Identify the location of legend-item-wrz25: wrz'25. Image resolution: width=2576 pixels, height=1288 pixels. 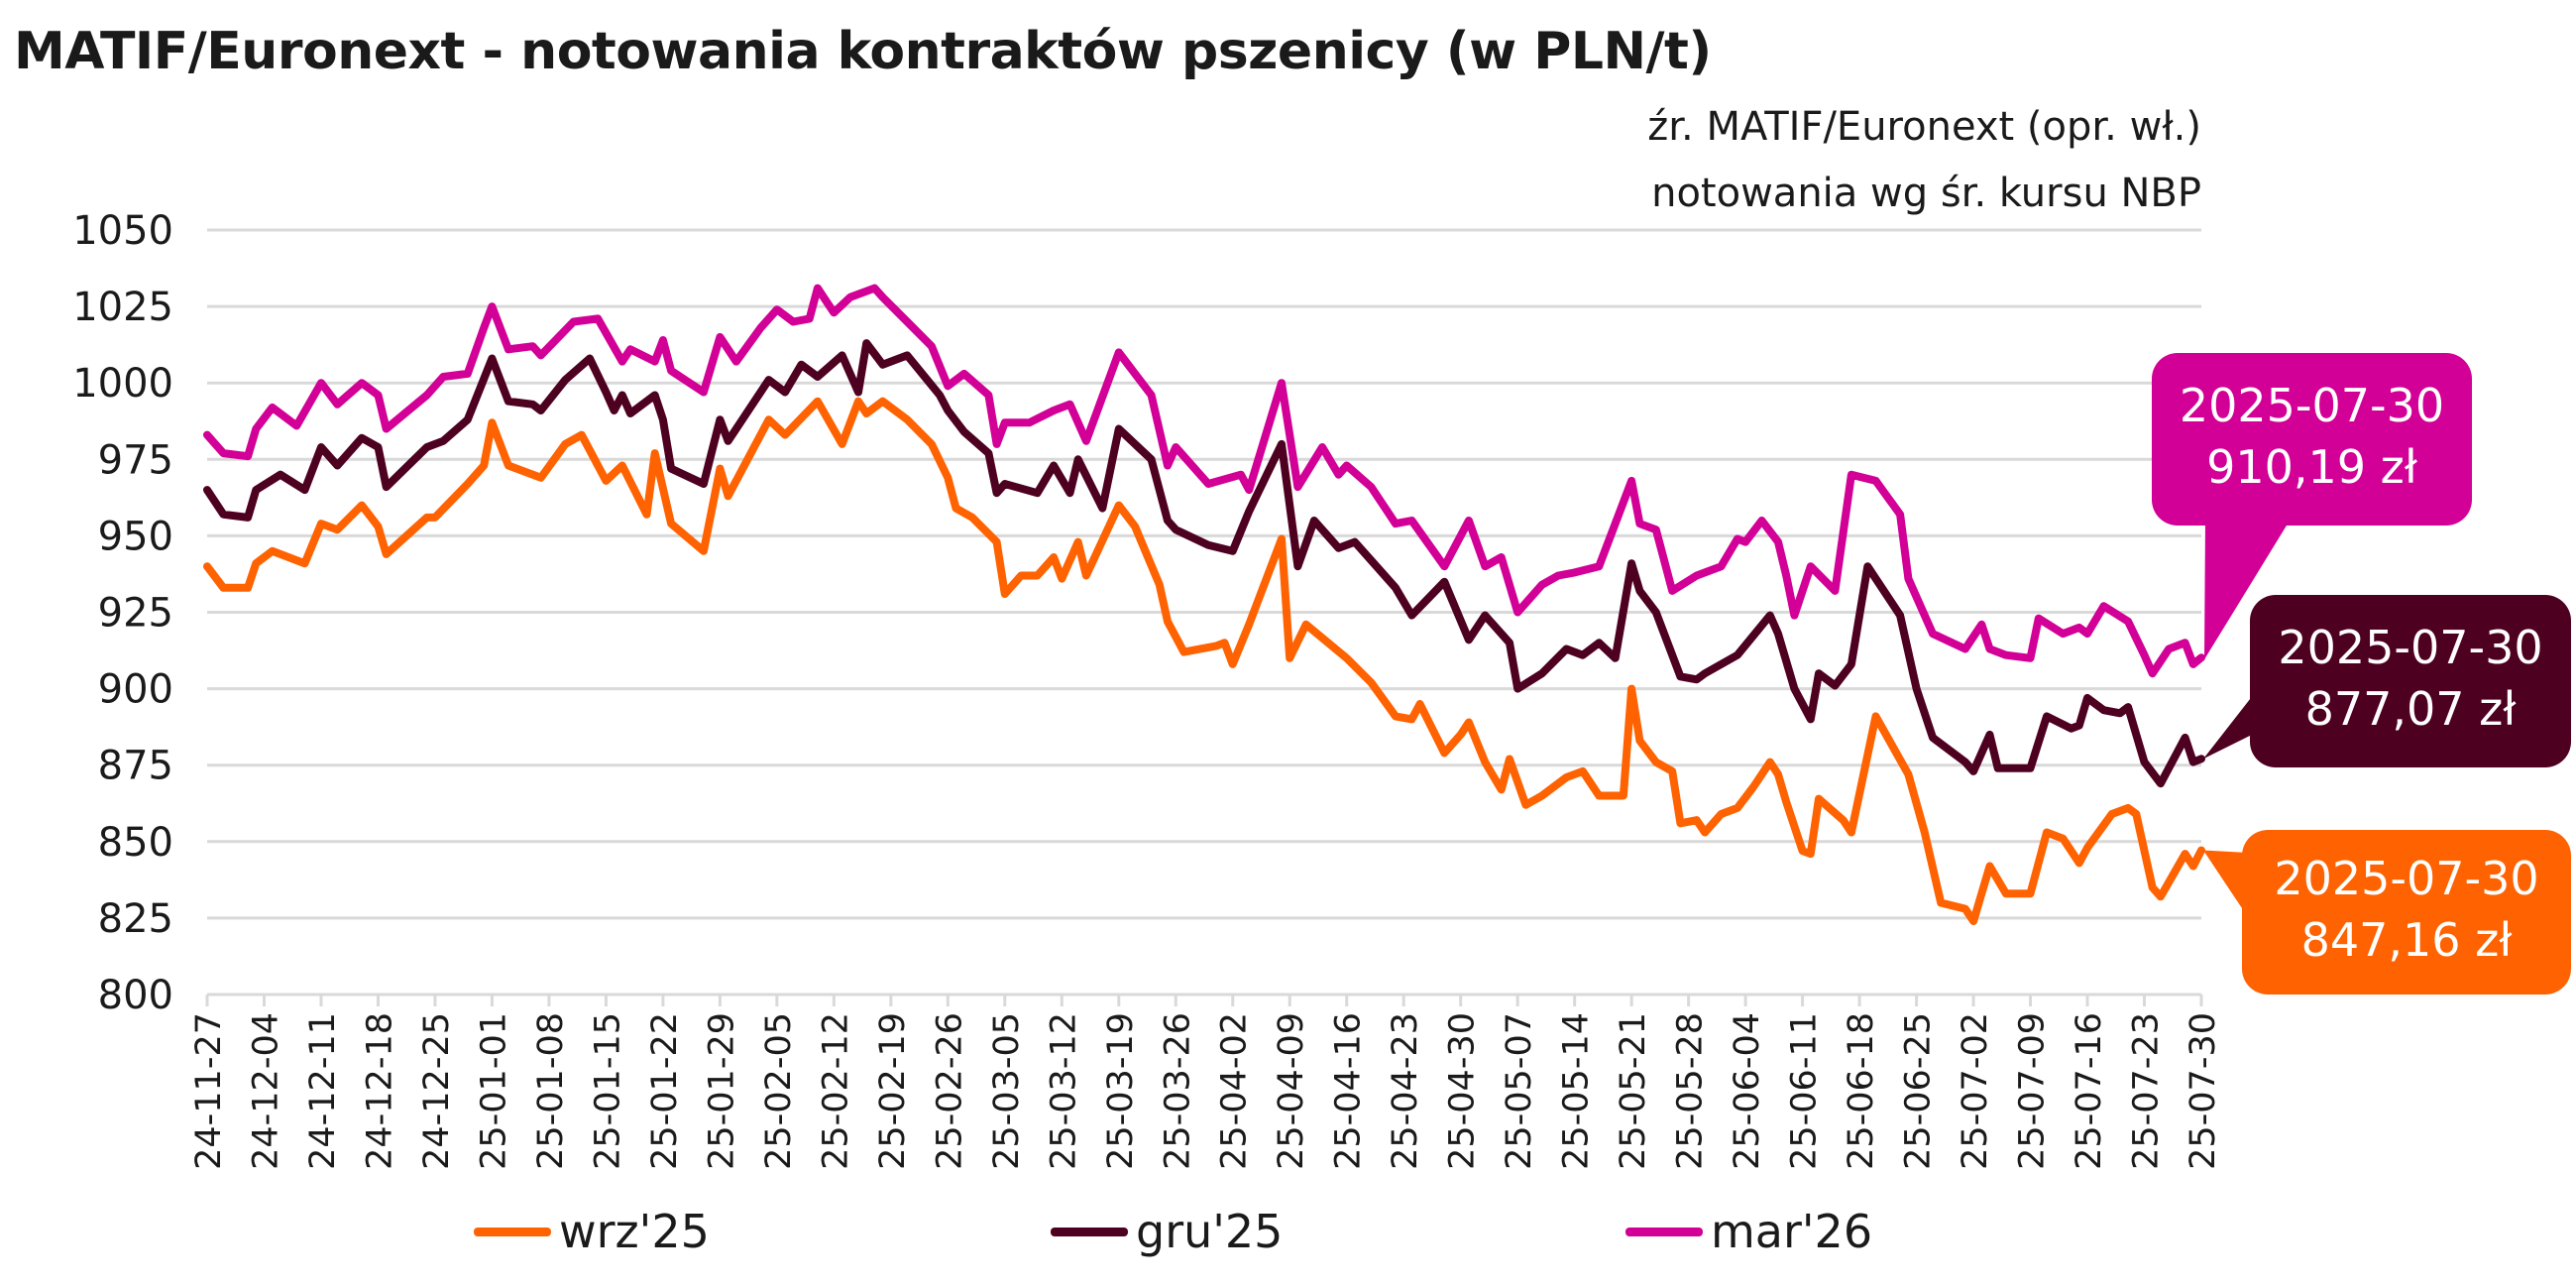
(592, 1231).